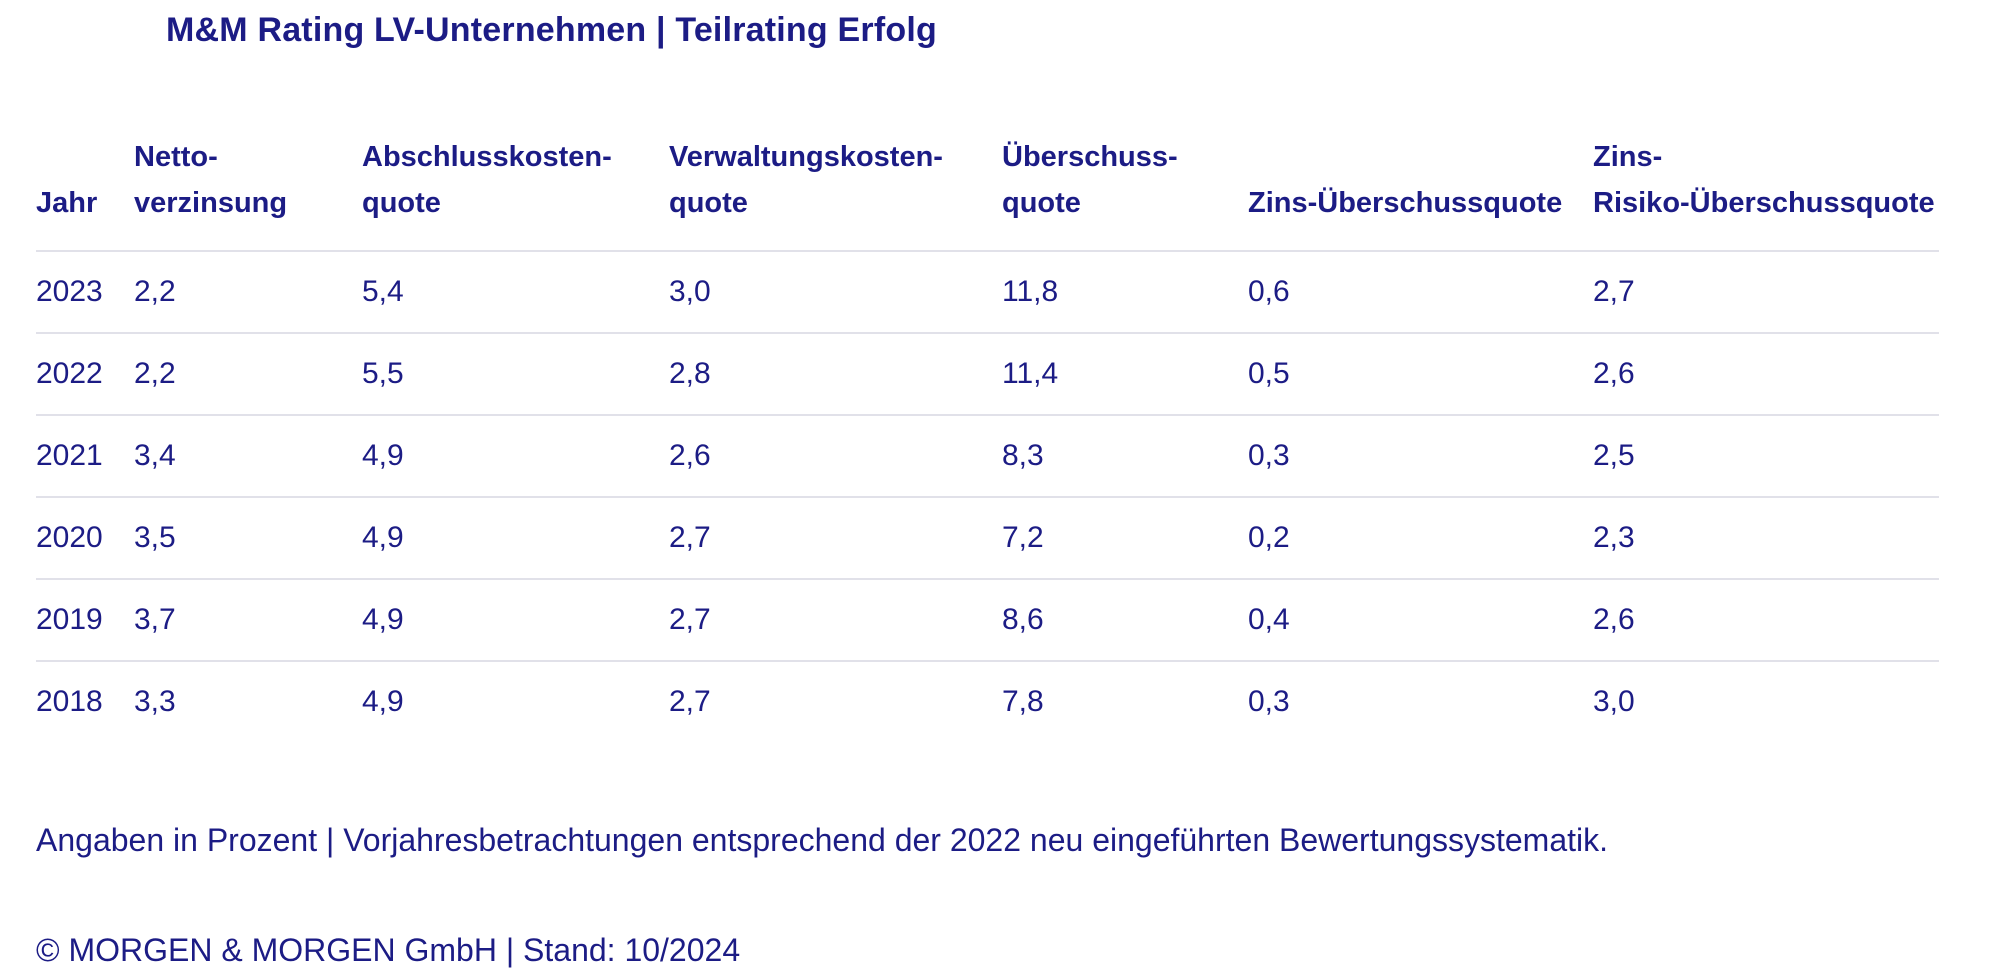  What do you see at coordinates (1764, 203) in the screenshot?
I see `header-line2: Risiko-Überschussquote` at bounding box center [1764, 203].